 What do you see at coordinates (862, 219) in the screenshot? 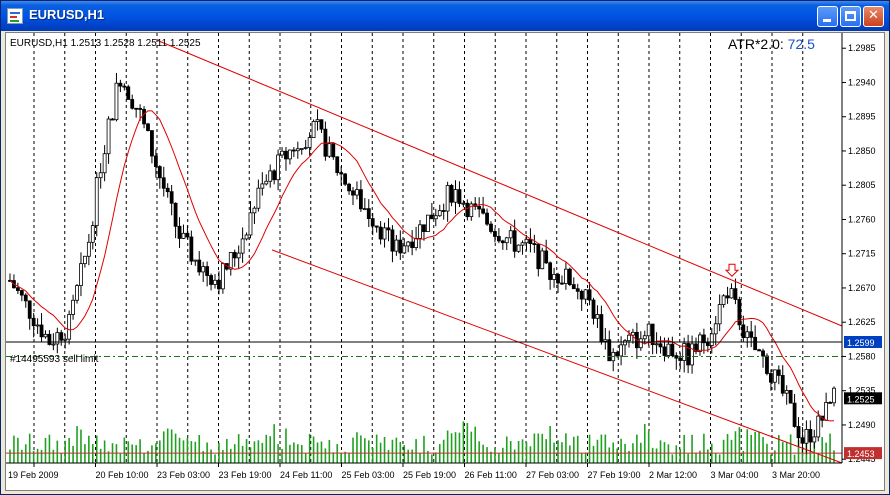
I see `price-label: 1.2760` at bounding box center [862, 219].